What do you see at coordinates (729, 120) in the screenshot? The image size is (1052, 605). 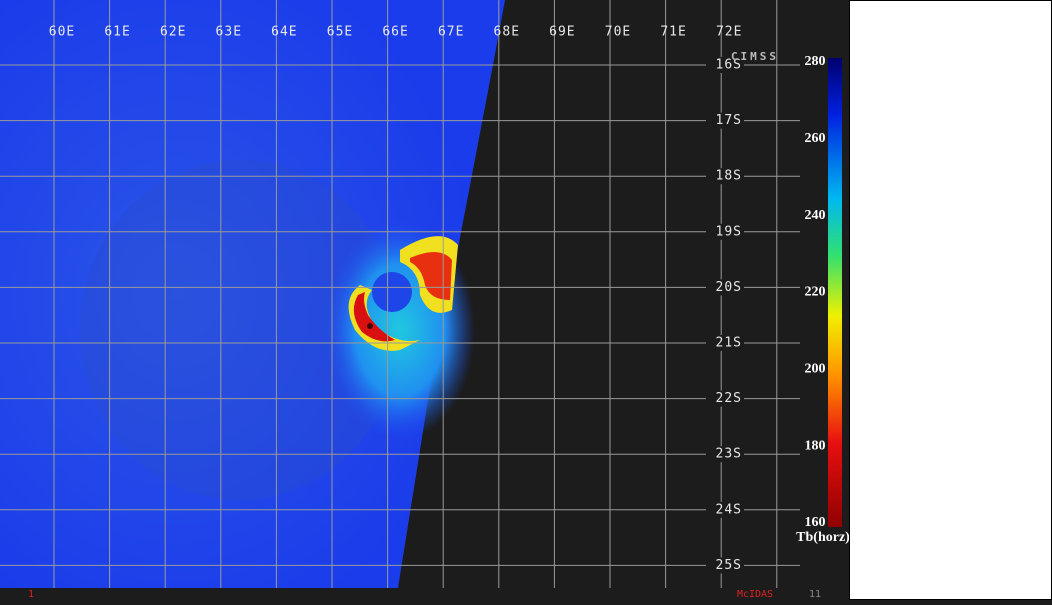 I see `latitude-label: 17S` at bounding box center [729, 120].